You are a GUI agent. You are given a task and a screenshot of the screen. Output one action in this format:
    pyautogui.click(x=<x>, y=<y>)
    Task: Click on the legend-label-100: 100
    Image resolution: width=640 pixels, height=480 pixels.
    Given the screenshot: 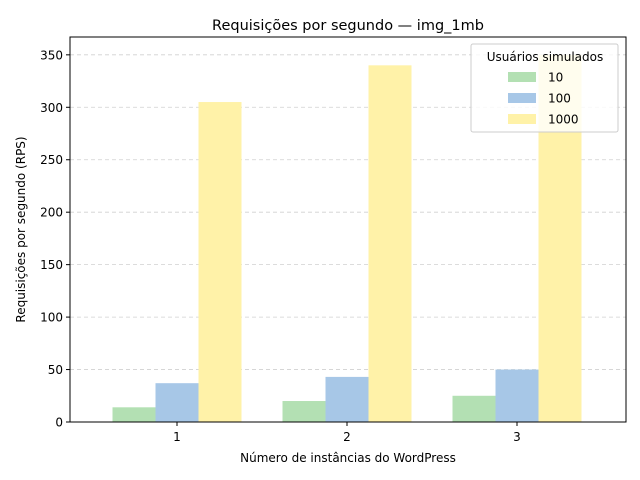 What is the action you would take?
    pyautogui.click(x=559, y=99)
    